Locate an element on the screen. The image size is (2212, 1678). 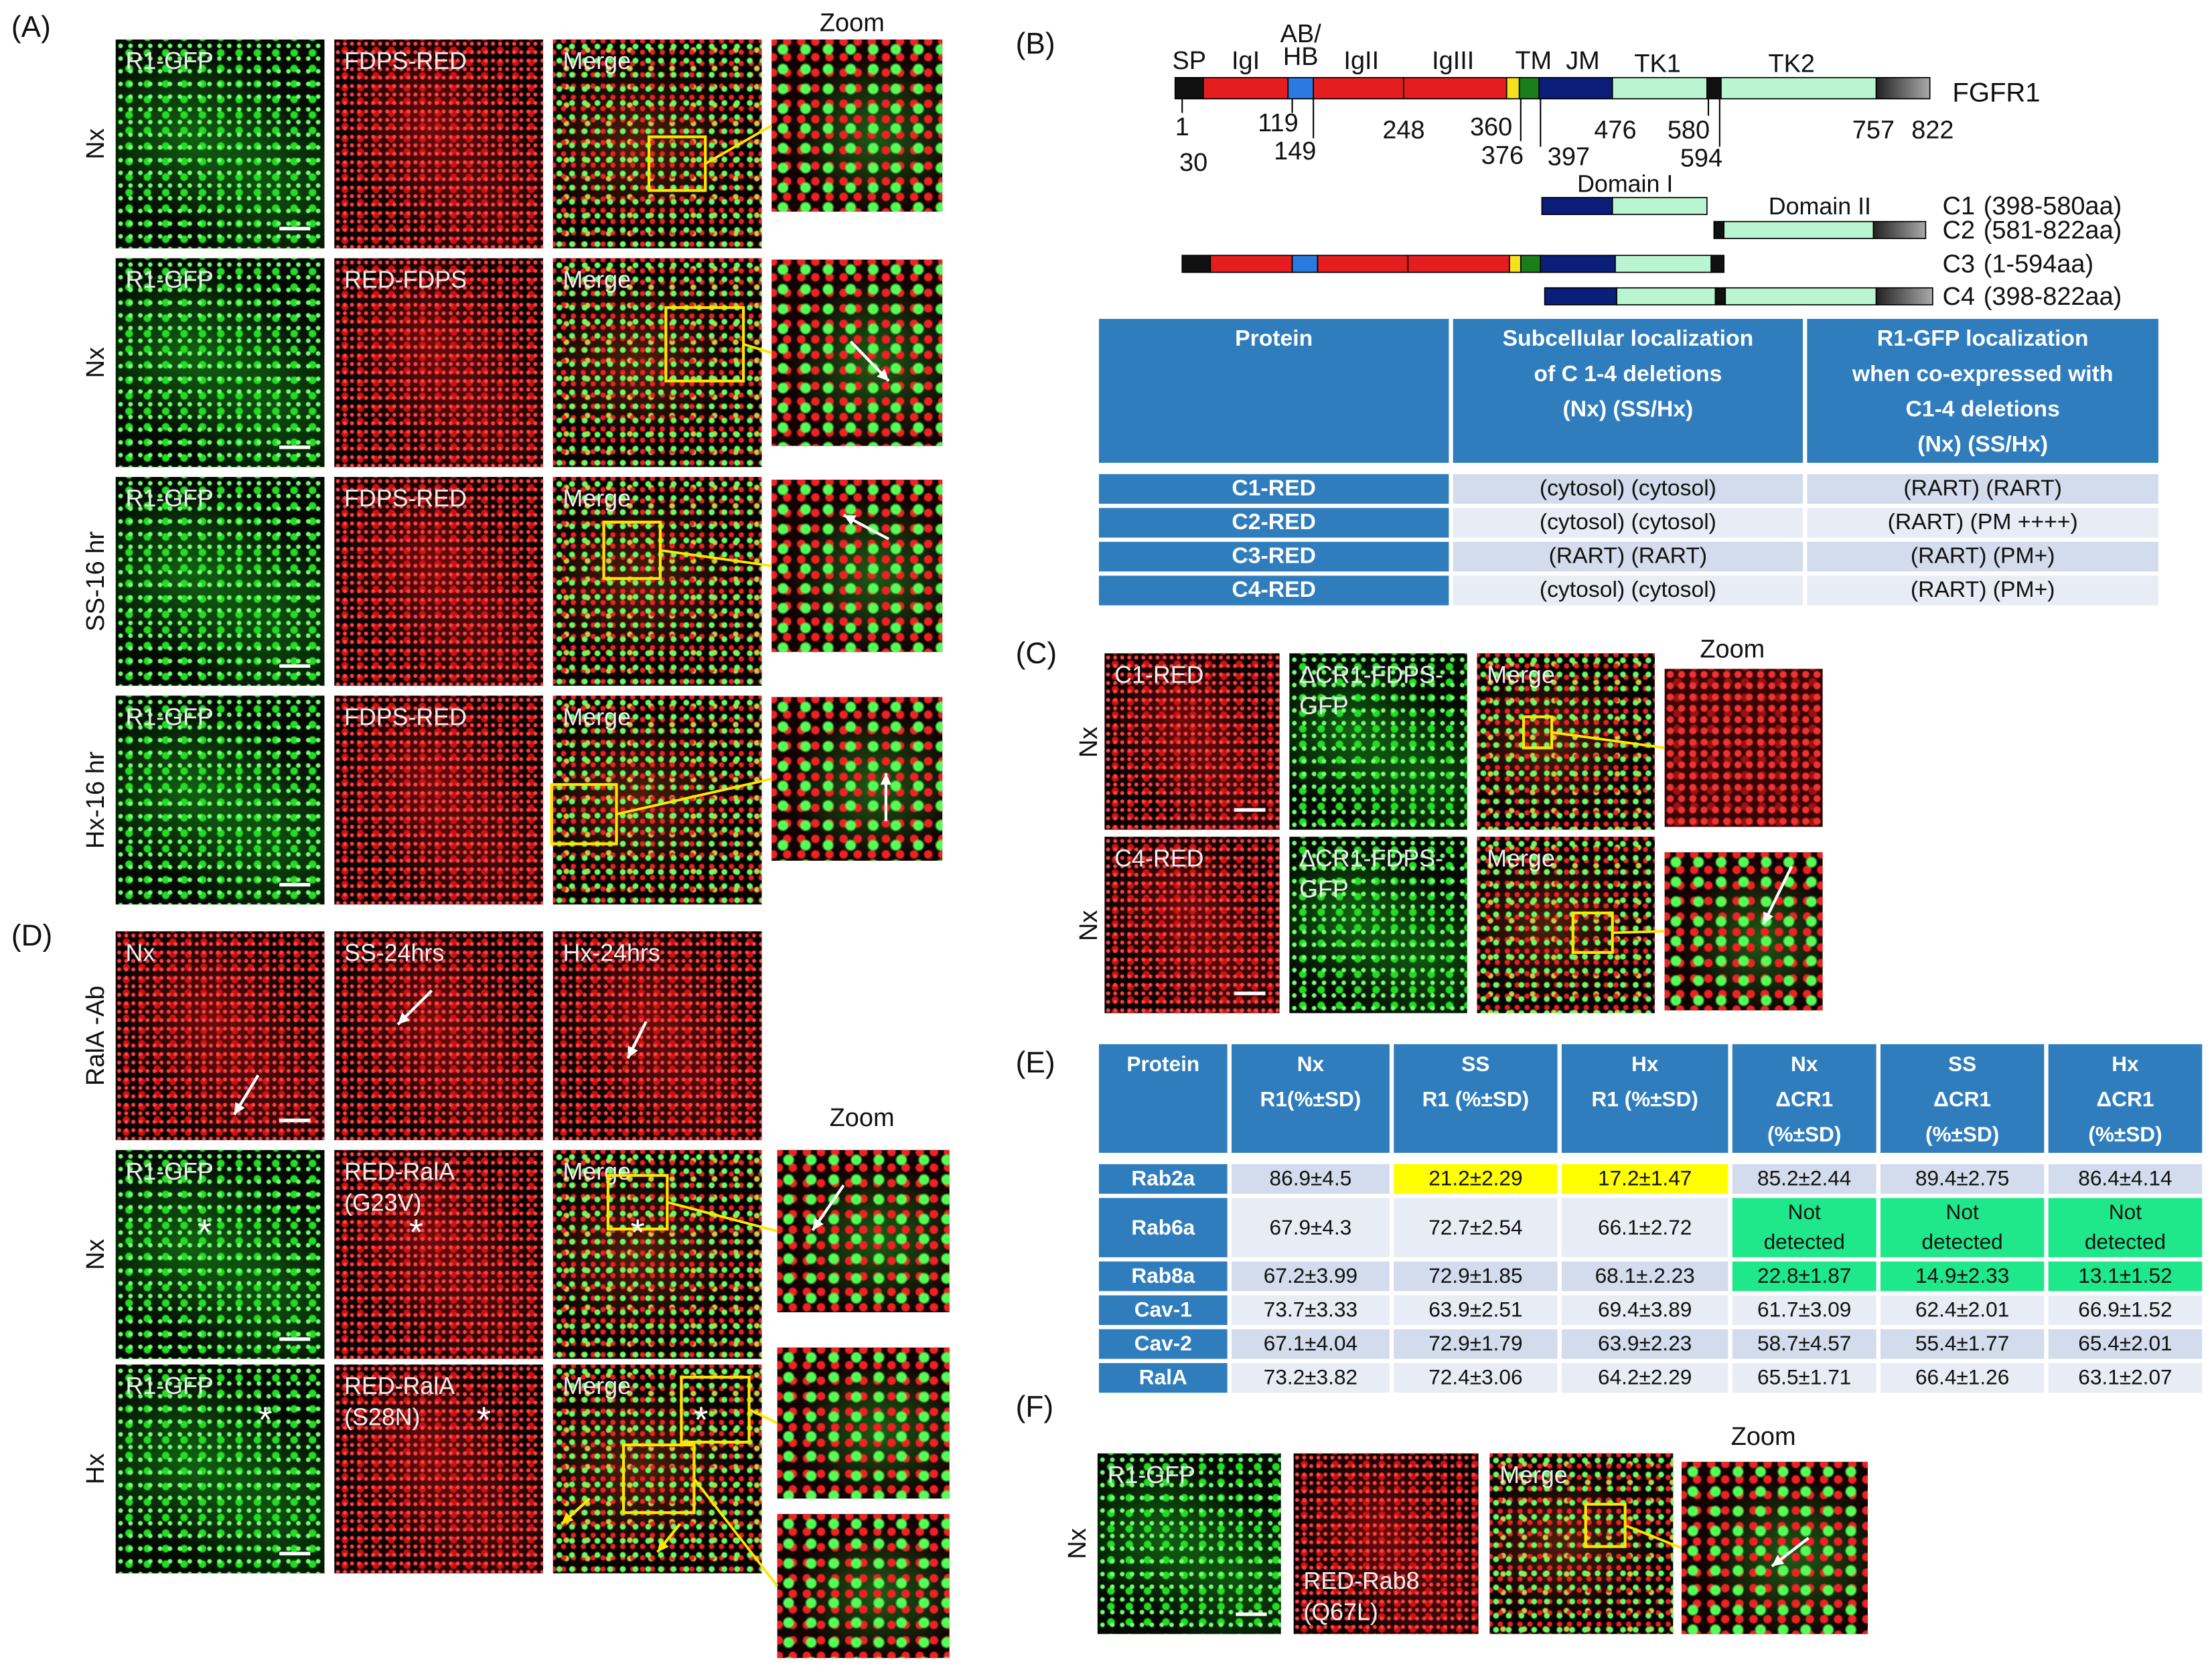
cell-text: 58.7±4.57 is located at coordinates (1804, 1344).